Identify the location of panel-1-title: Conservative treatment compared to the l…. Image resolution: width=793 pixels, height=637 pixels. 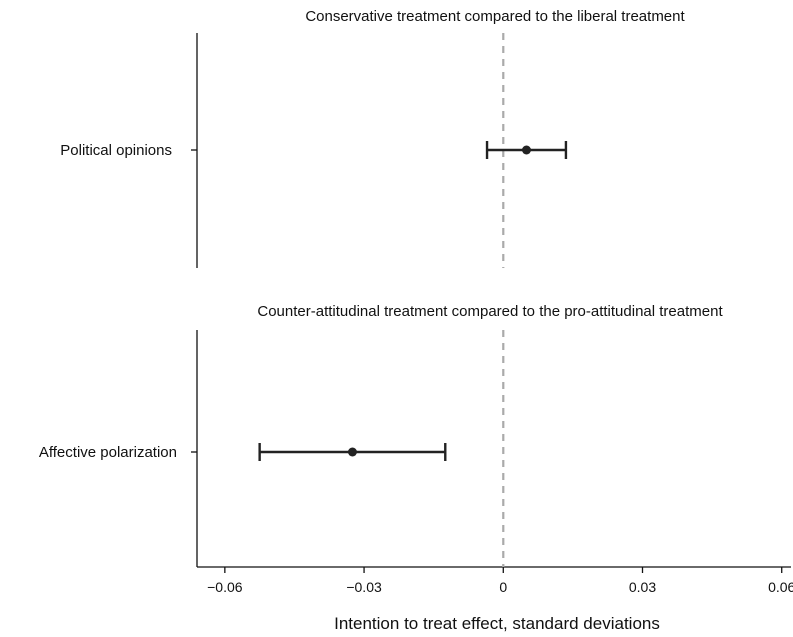
(495, 16).